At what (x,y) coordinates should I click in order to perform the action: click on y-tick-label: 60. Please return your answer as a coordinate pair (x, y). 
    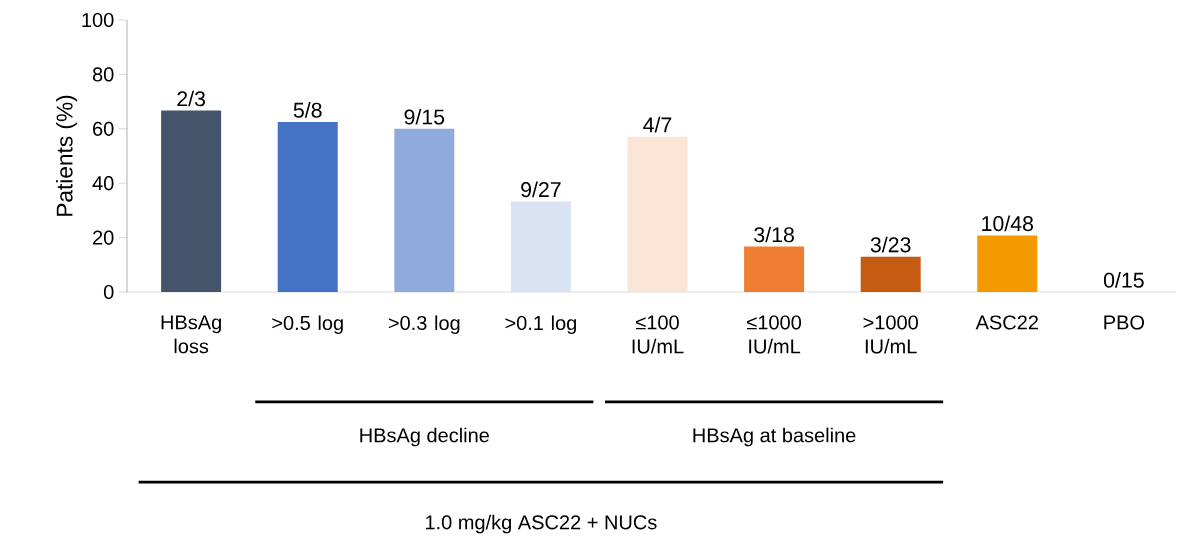
    Looking at the image, I should click on (103, 128).